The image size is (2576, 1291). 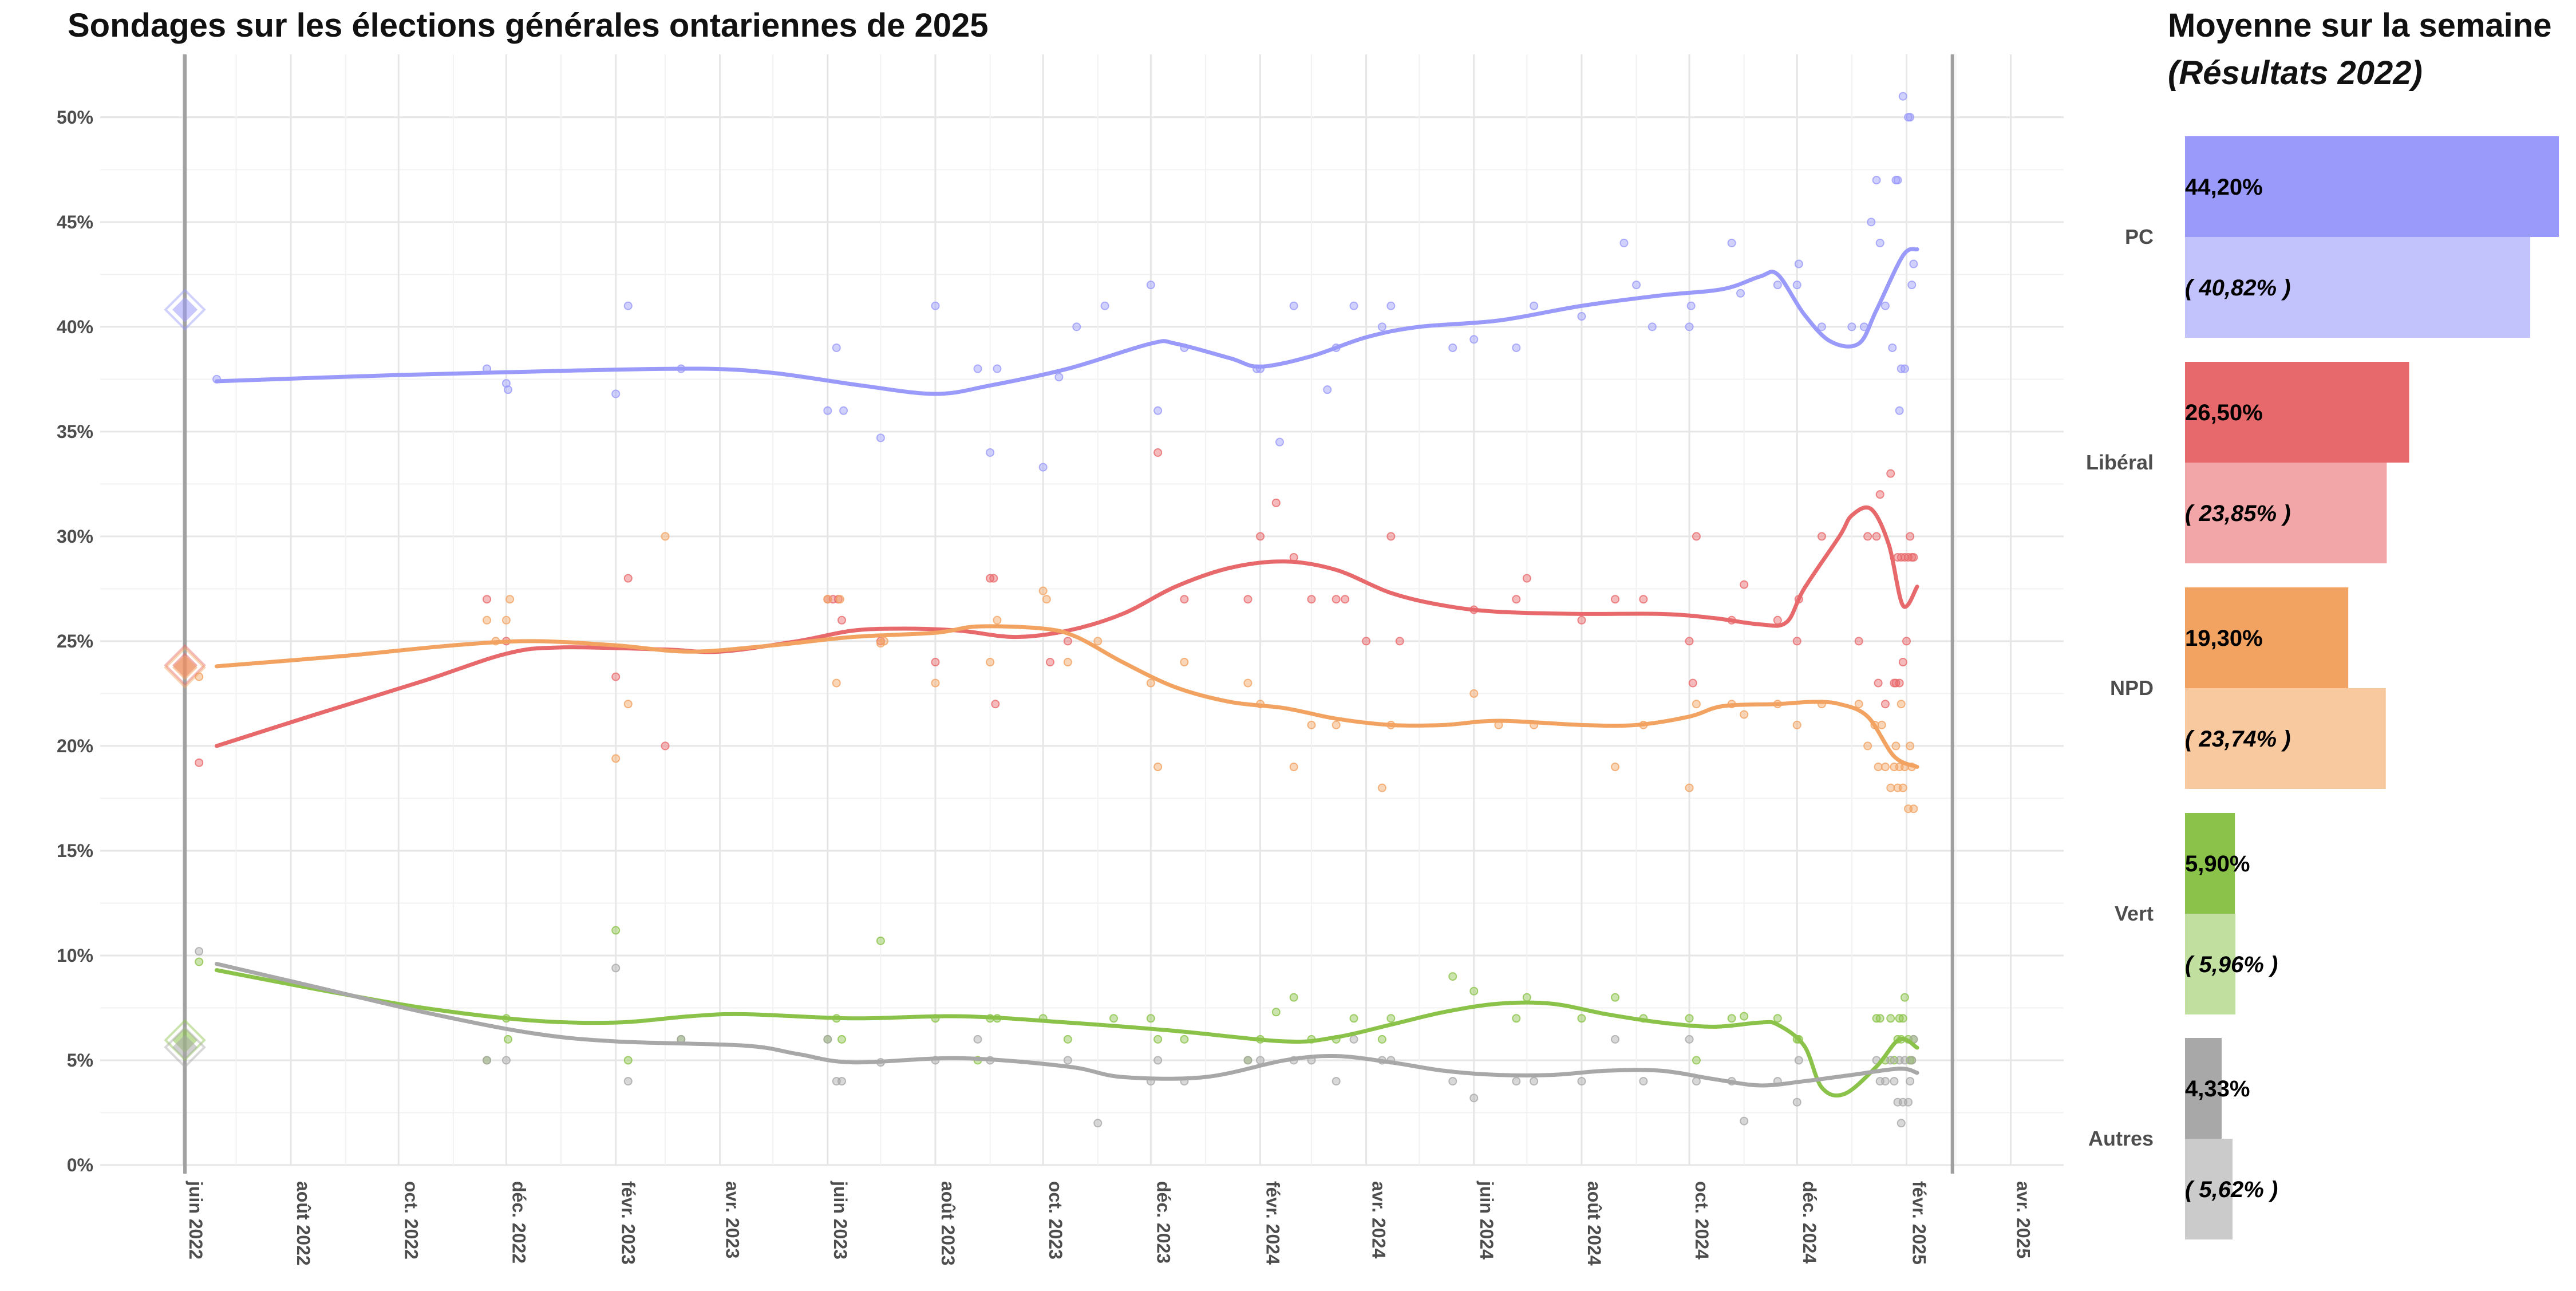 I want to click on result-marker-outline, so click(x=185, y=310).